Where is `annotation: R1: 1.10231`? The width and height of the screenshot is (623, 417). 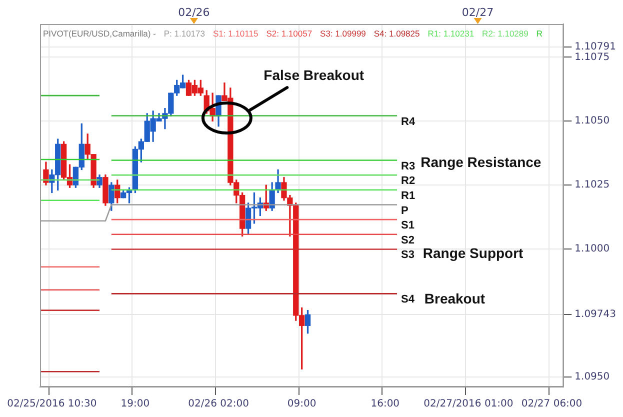 annotation: R1: 1.10231 is located at coordinates (451, 33).